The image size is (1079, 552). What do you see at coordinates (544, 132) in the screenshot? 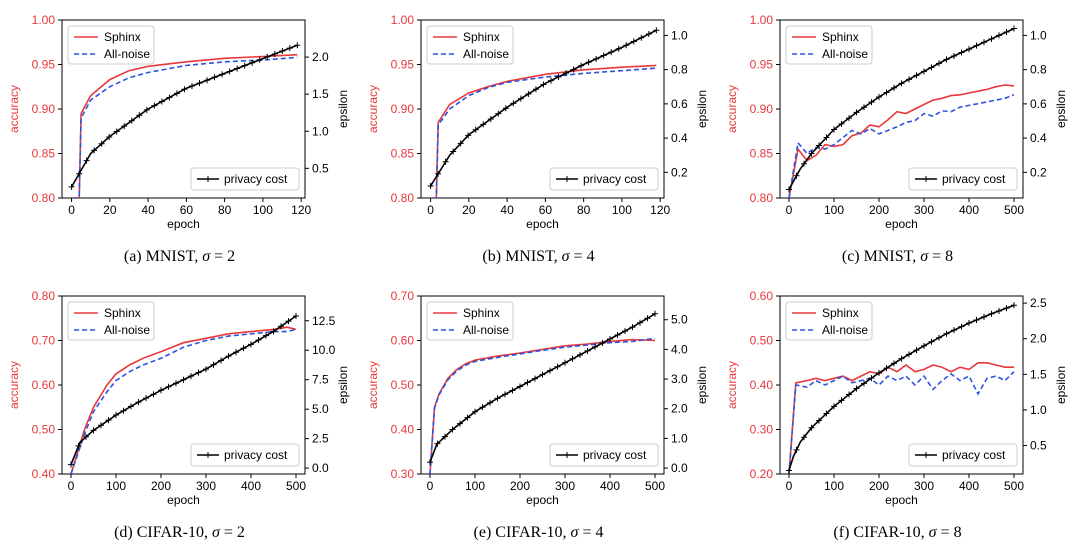
I see `all-noise-line` at bounding box center [544, 132].